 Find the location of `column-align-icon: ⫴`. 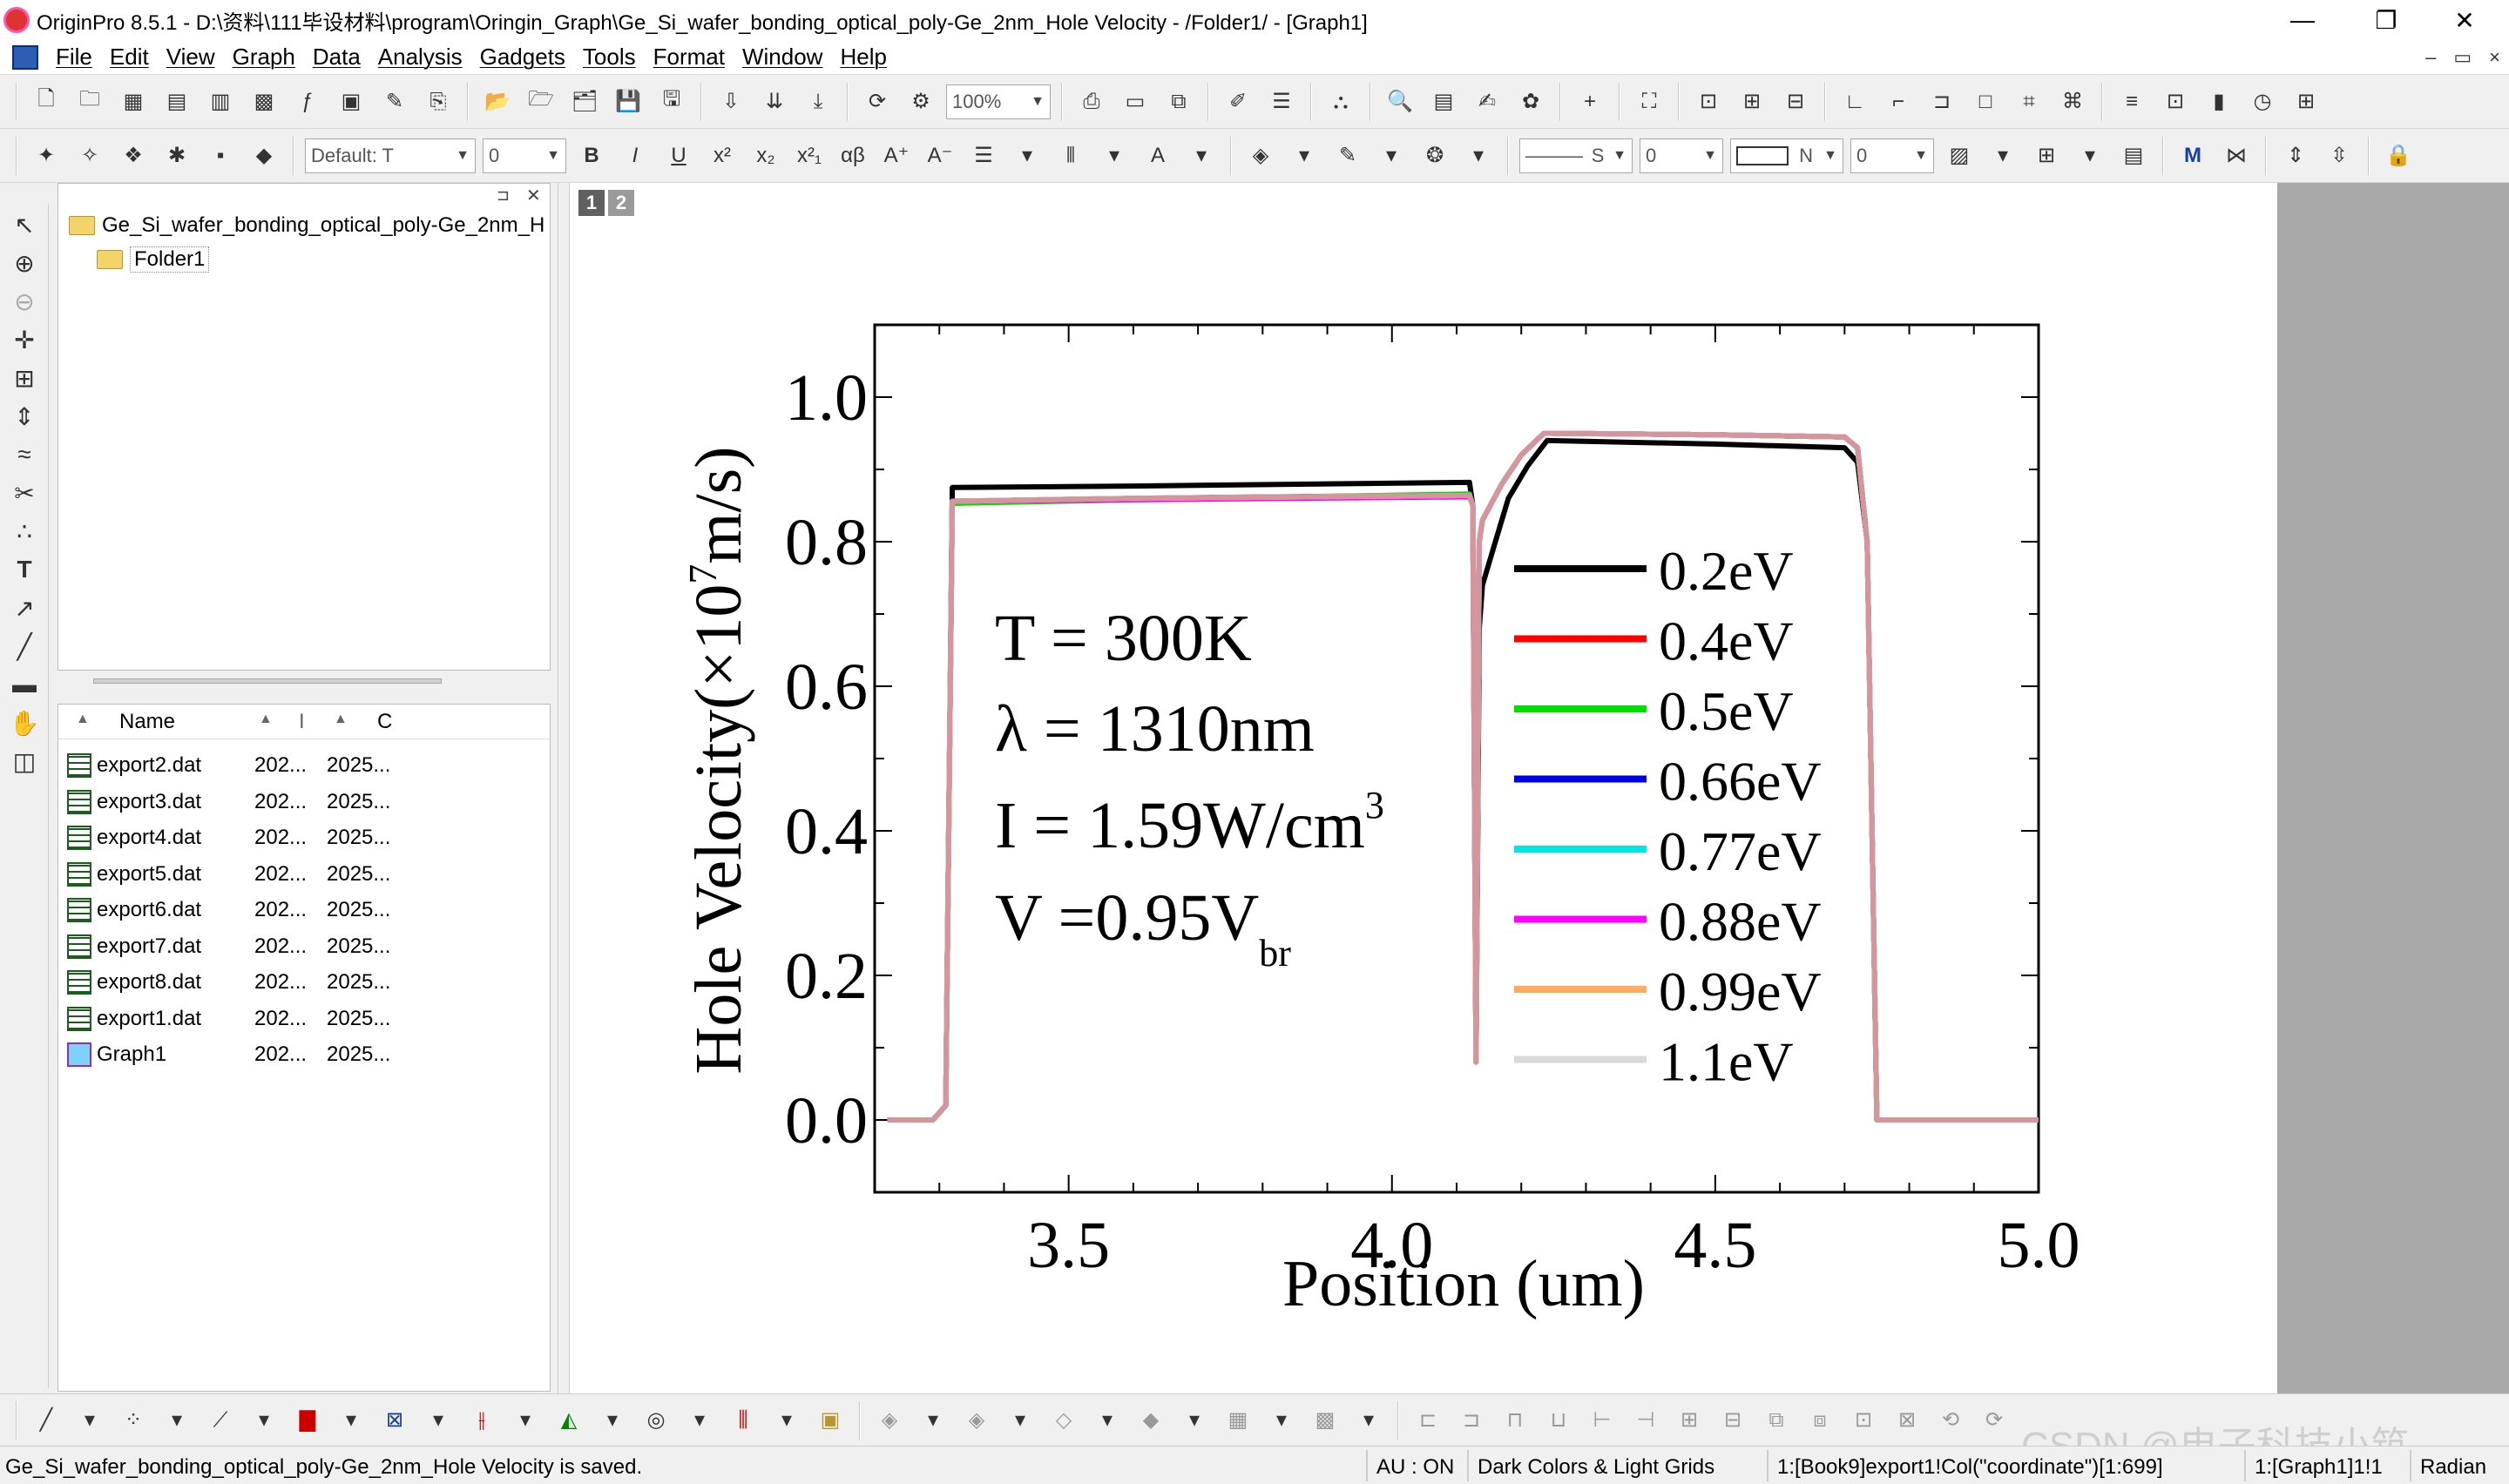

column-align-icon: ⫴ is located at coordinates (1070, 155).